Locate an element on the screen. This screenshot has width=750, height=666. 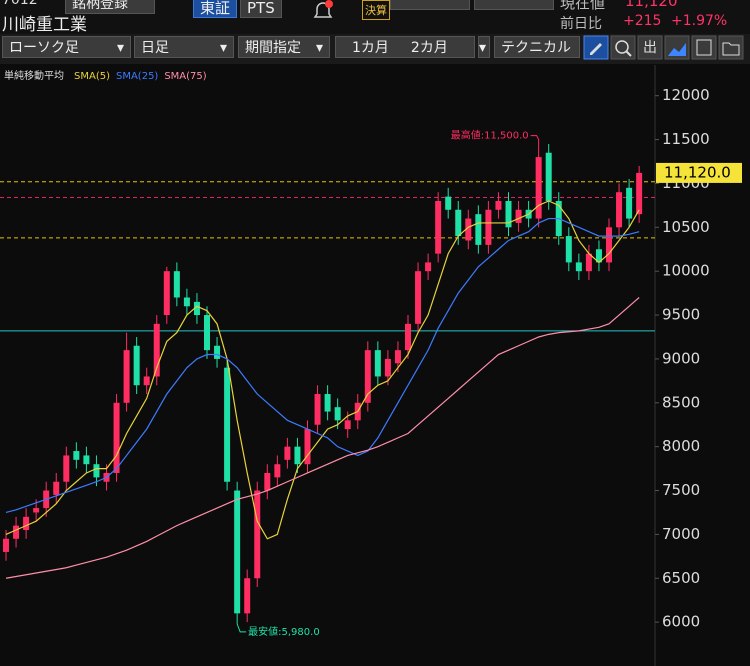
tool-icons: 出 is located at coordinates (666, 48).